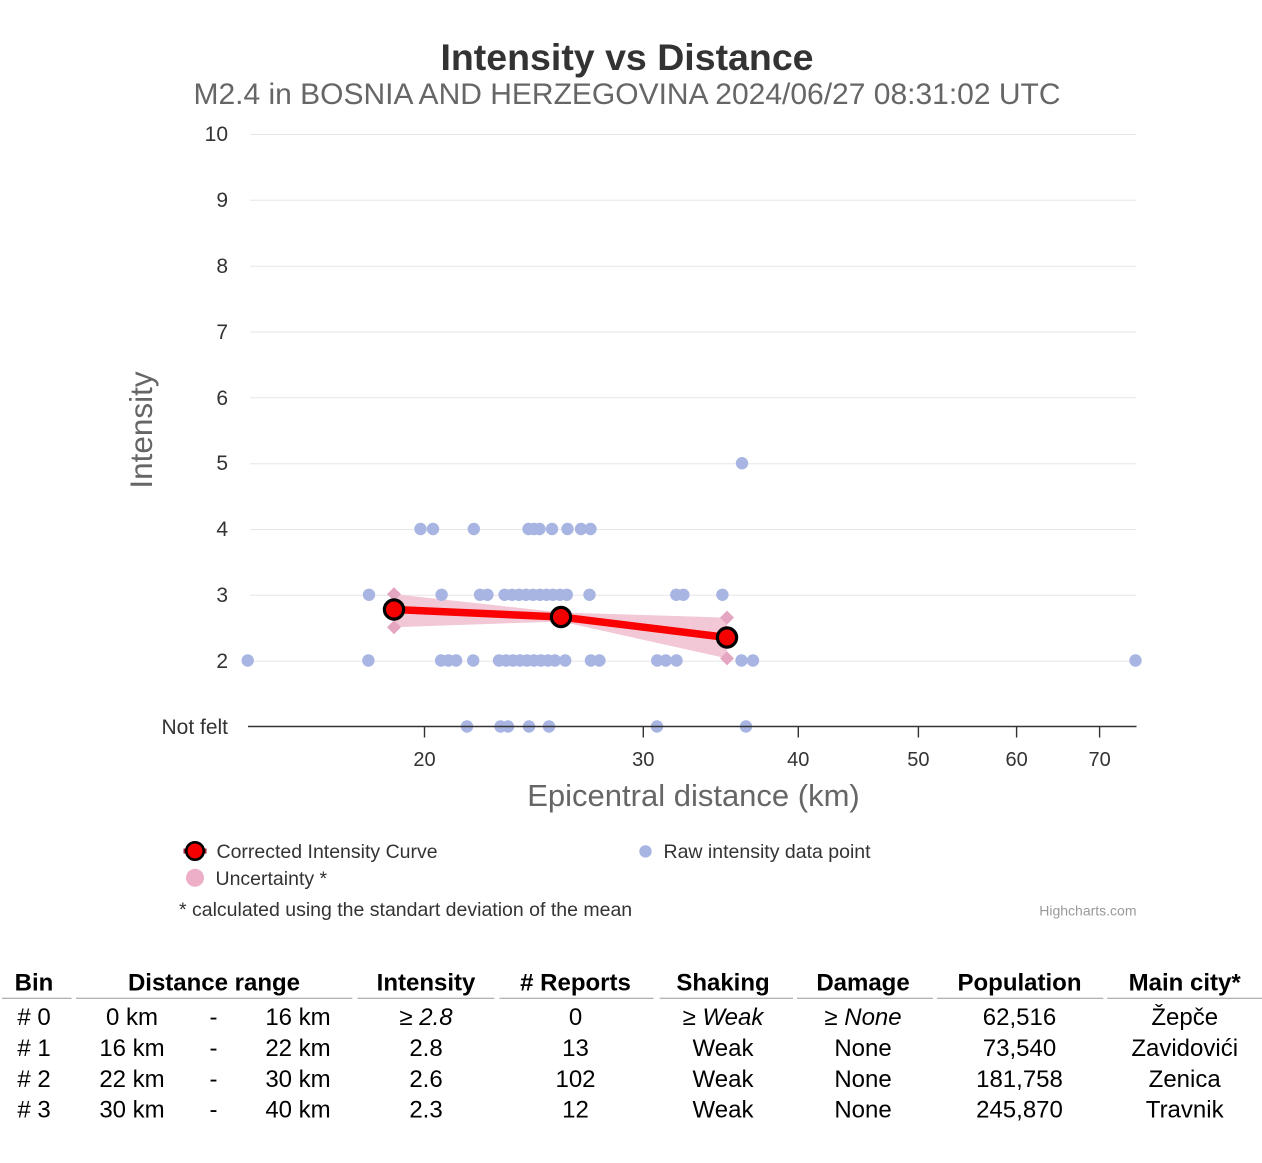  What do you see at coordinates (1016, 760) in the screenshot?
I see `svg-text: 60` at bounding box center [1016, 760].